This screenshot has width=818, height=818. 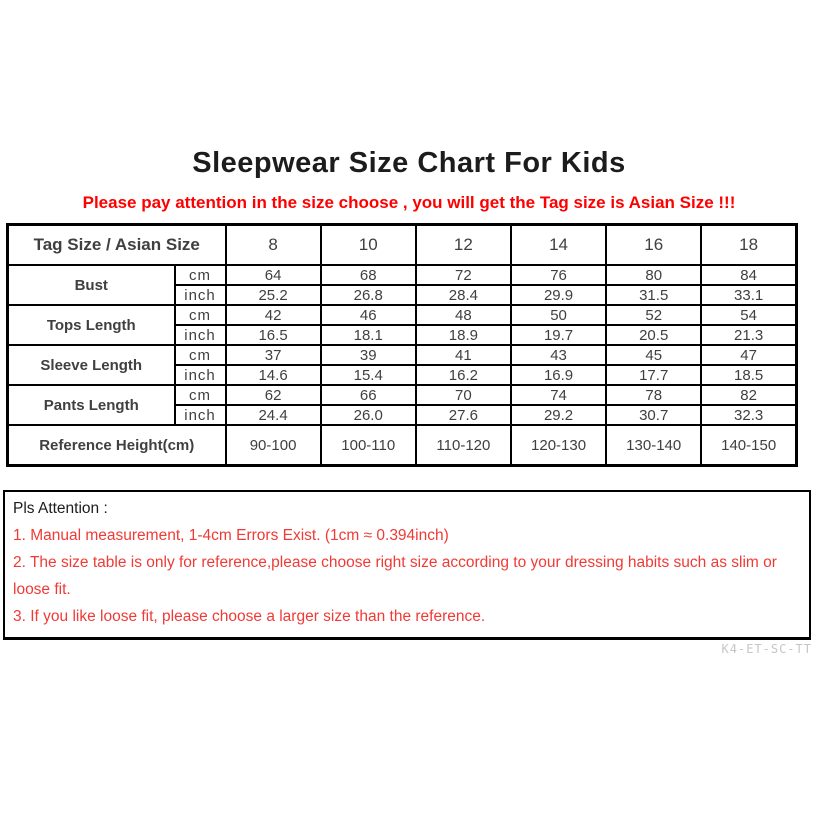 What do you see at coordinates (463, 445) in the screenshot?
I see `value-cell: 110-120` at bounding box center [463, 445].